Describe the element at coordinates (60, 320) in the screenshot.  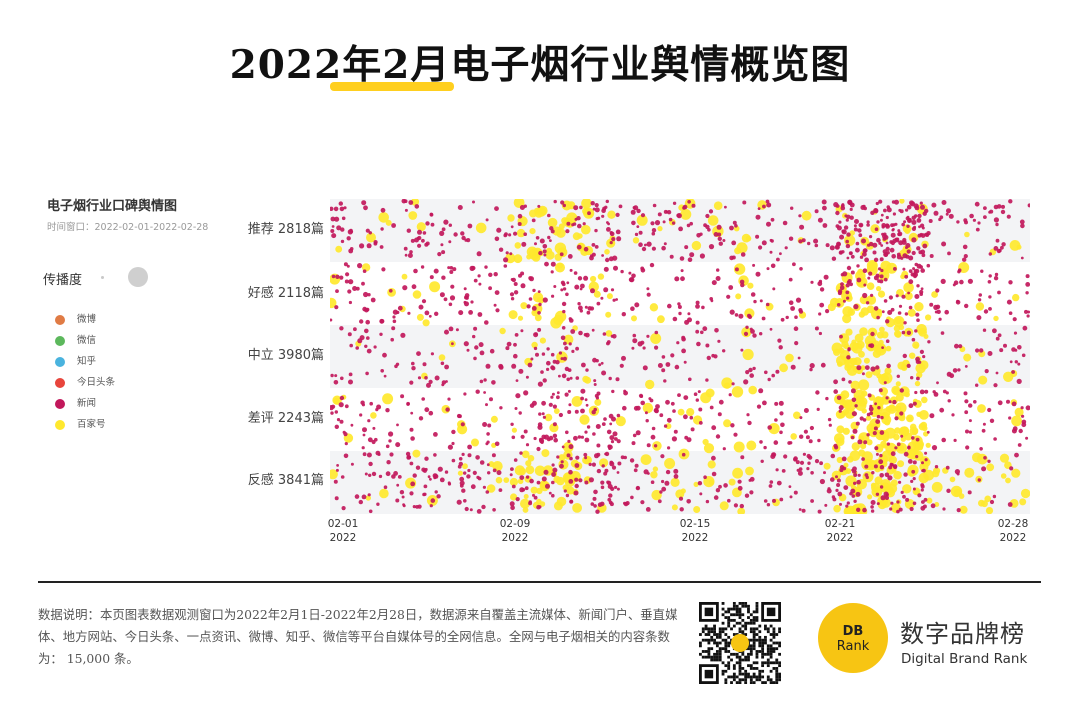
I see `legend-swatch` at that location.